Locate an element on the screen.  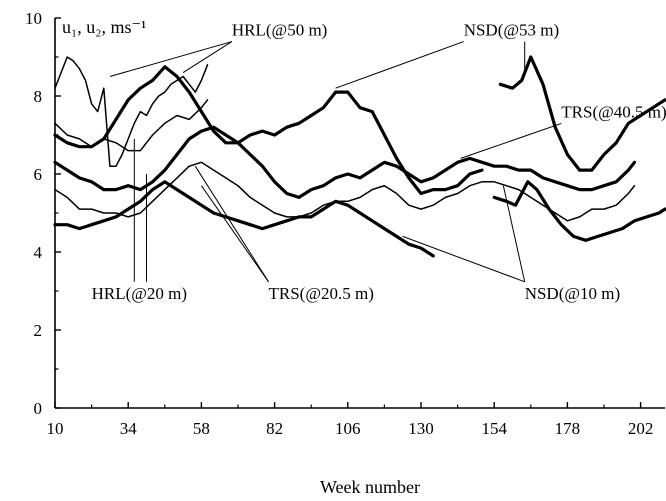
x-tick-label: 178 is located at coordinates (568, 428).